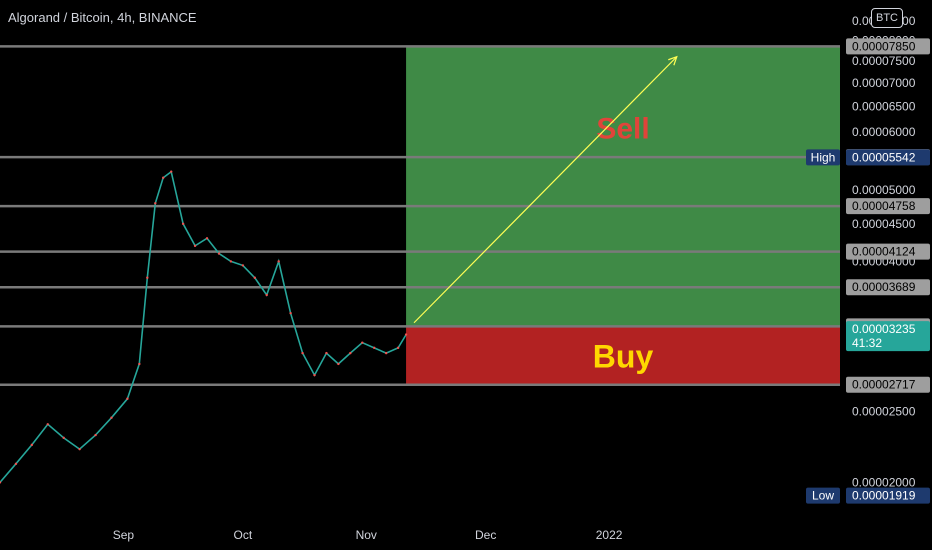 The image size is (932, 550). I want to click on y-tick-label: 0.00005000, so click(884, 190).